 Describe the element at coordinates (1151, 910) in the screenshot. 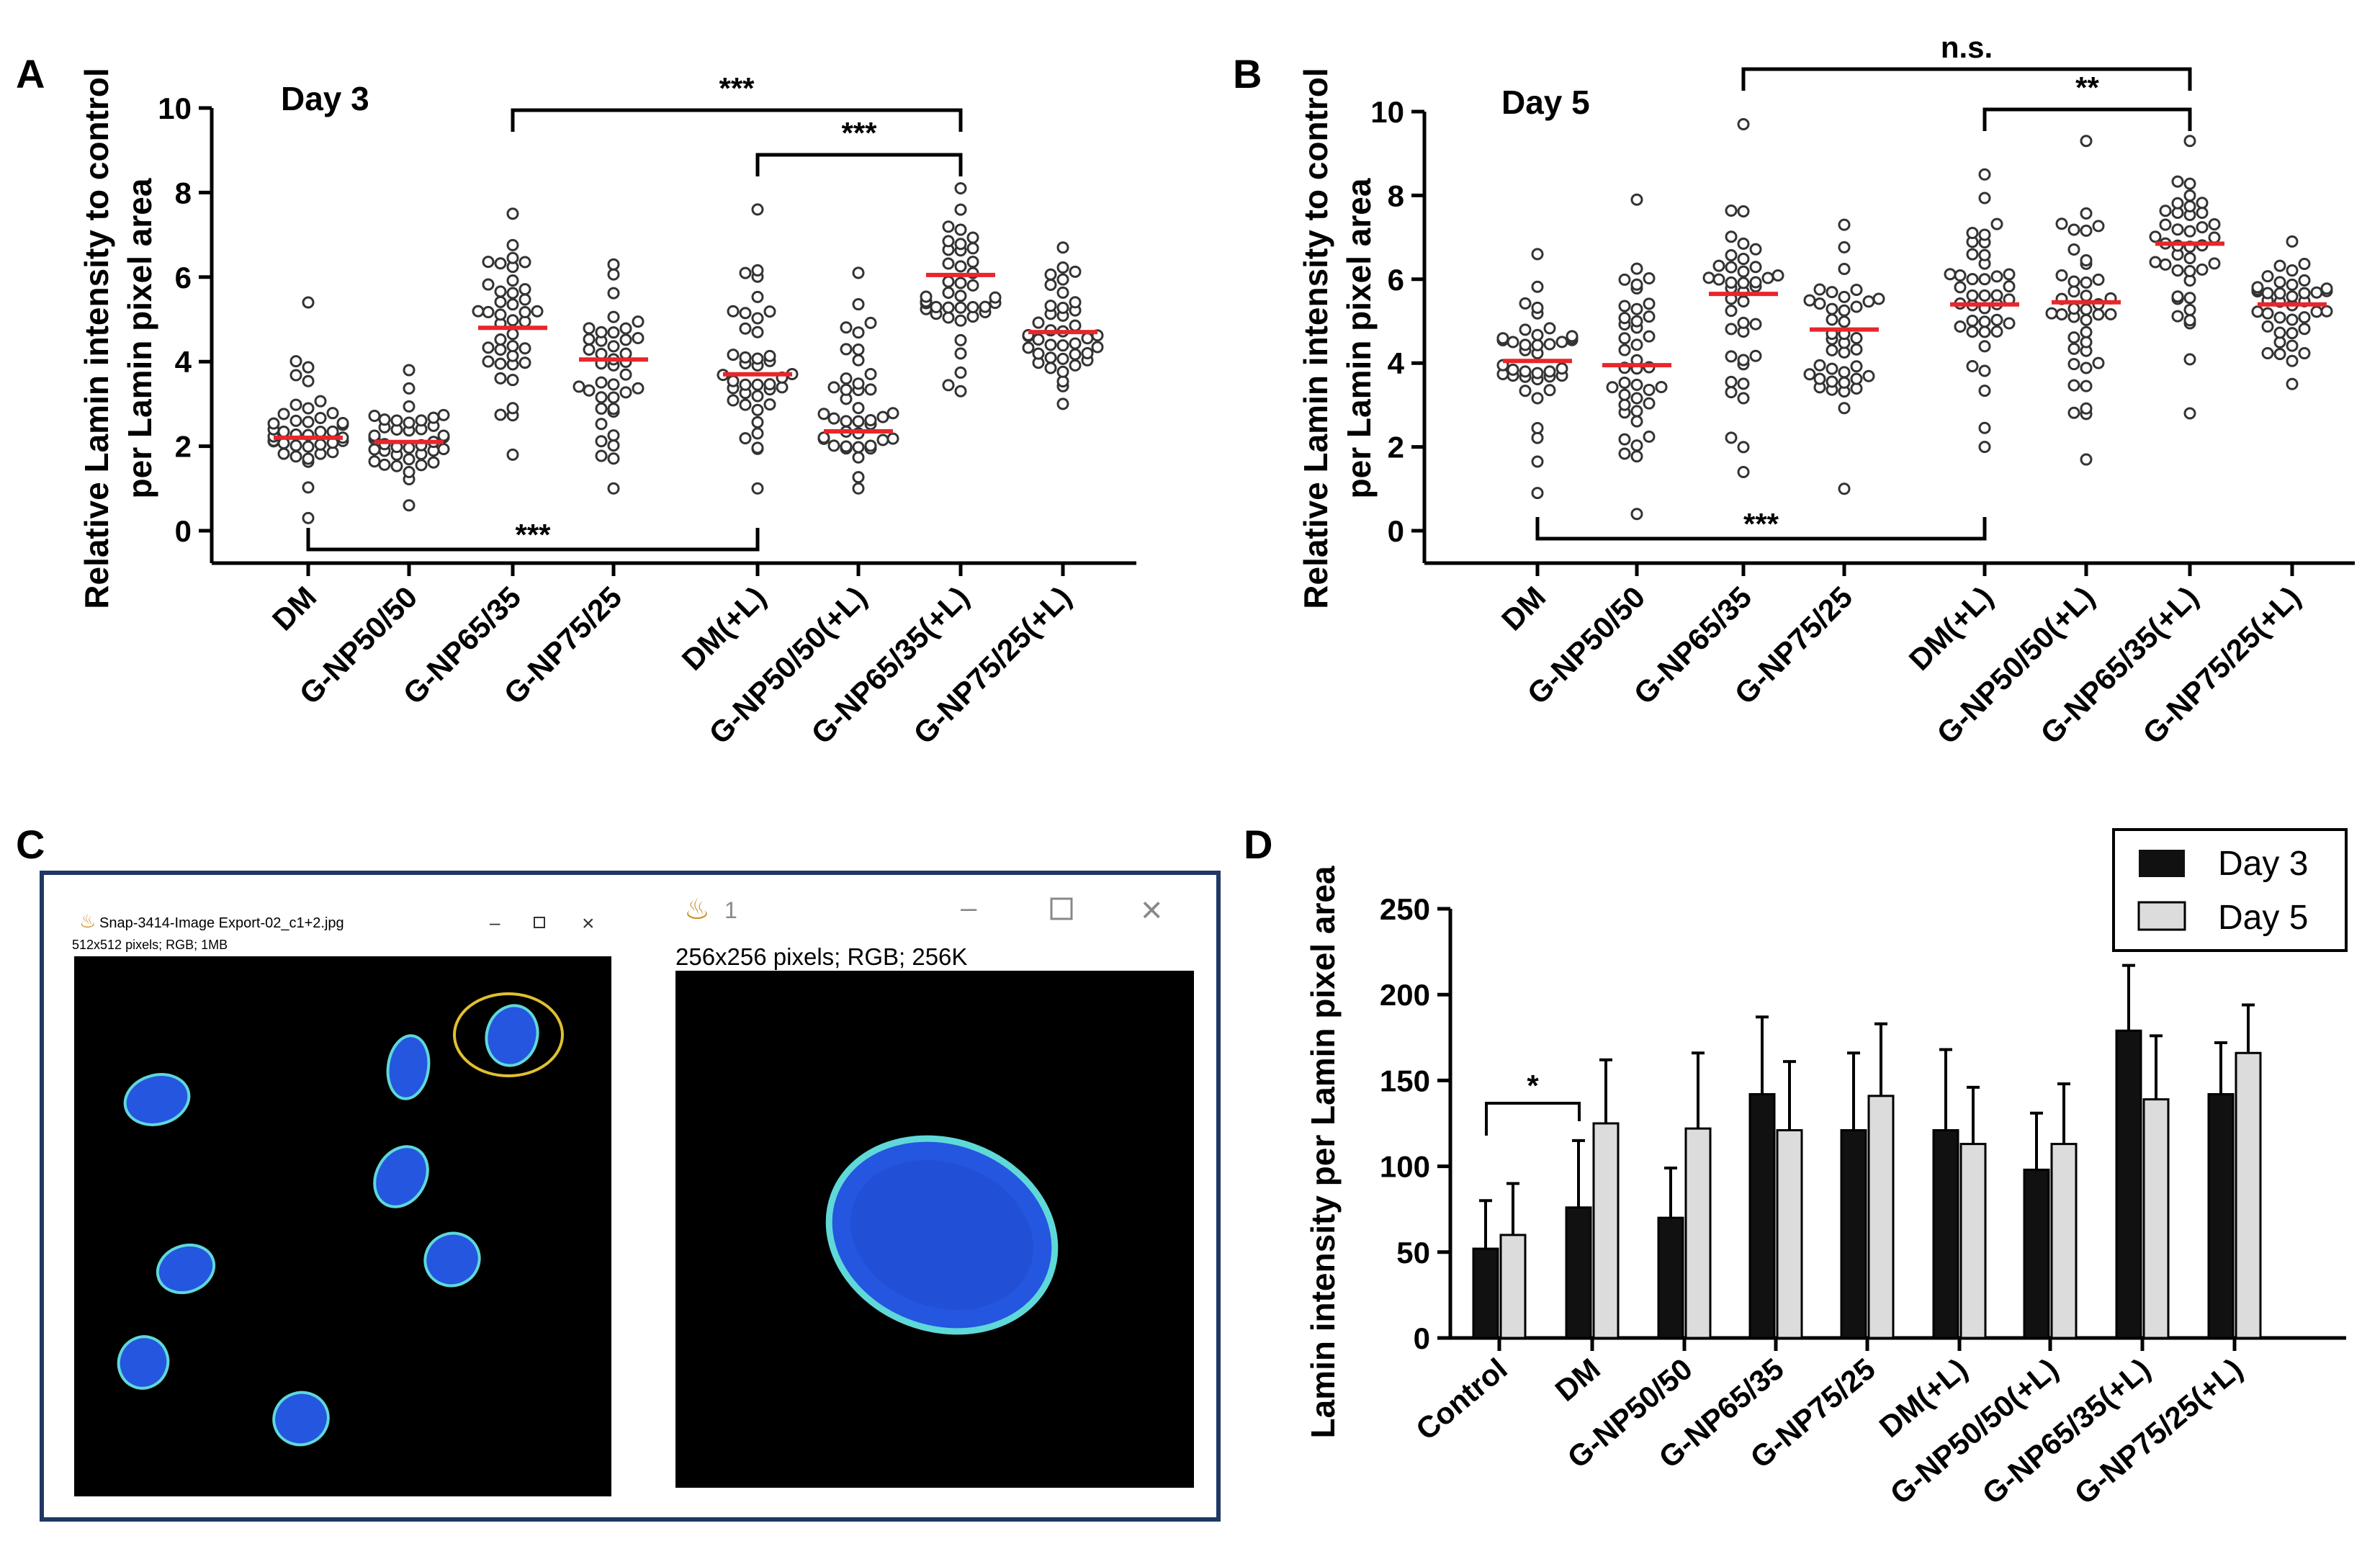

I see `window2-close-button: ×` at that location.